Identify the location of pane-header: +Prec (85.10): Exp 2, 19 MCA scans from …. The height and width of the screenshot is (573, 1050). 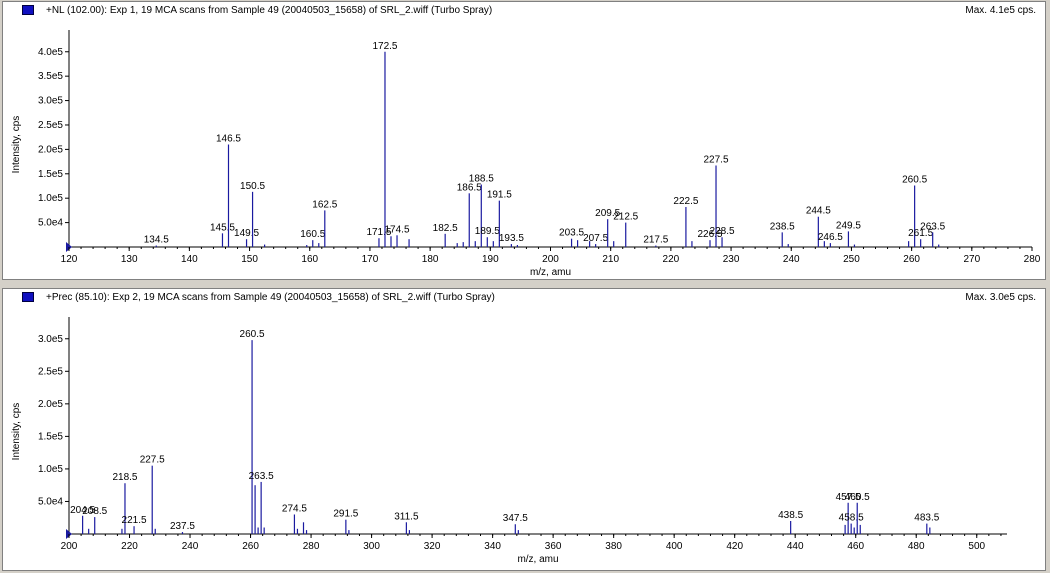
(524, 298).